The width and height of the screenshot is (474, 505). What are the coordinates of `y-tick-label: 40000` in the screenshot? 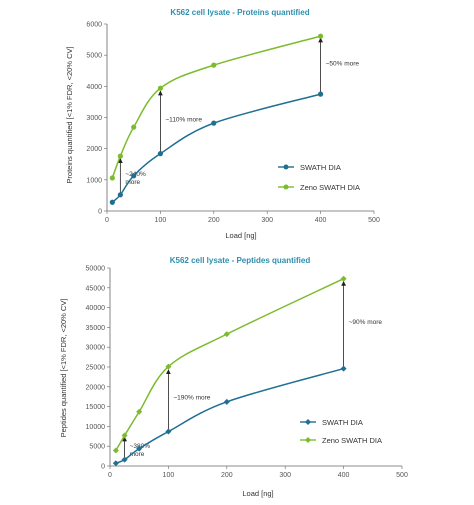 It's located at (96, 308).